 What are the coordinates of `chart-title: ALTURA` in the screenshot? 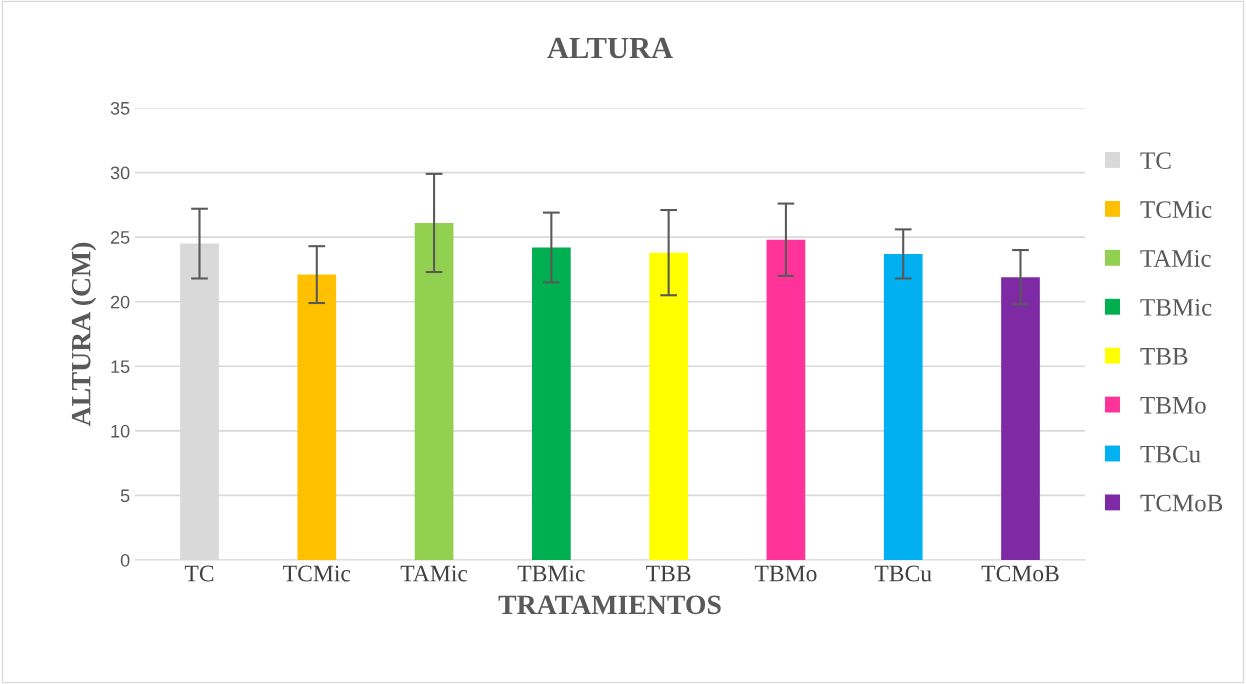 It's located at (610, 48).